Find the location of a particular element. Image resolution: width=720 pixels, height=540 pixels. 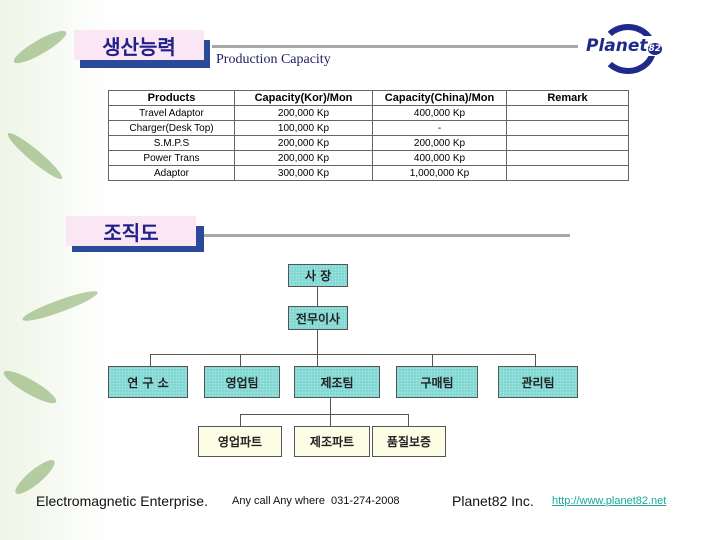

col-header: Products is located at coordinates (171, 98).